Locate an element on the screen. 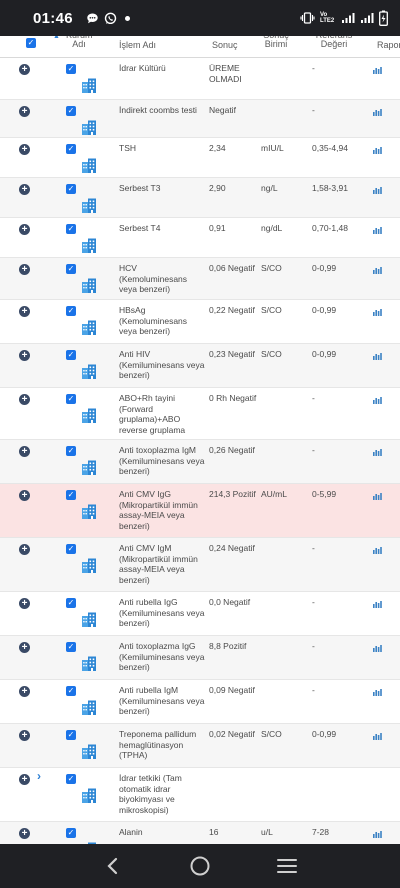 This screenshot has width=400, height=888. header-sonuc-birimi: Sonuç Birimi is located at coordinates (276, 42).